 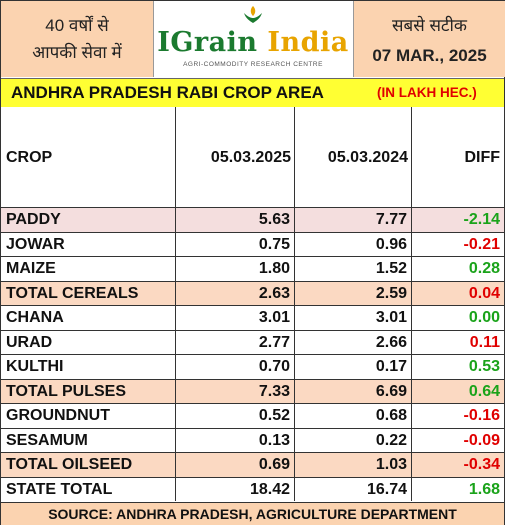 What do you see at coordinates (77, 52) in the screenshot?
I see `tagline-line2: आपकी सेवा में` at bounding box center [77, 52].